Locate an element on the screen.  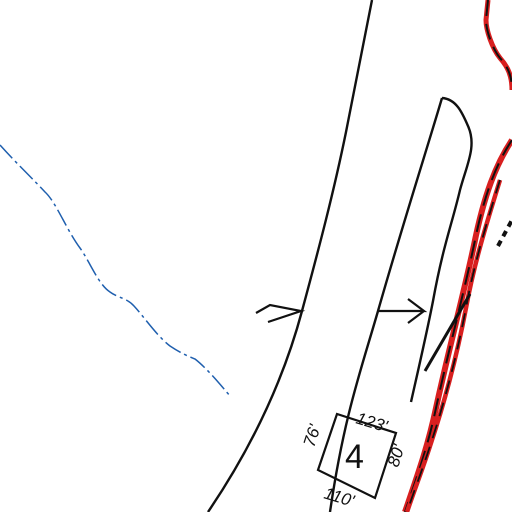
lot-right-dimension: 80' is located at coordinates (396, 456).